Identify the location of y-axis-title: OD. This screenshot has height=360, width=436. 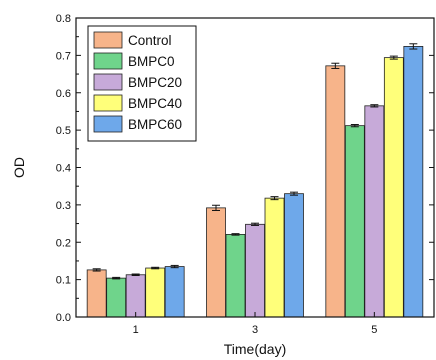
(19, 167).